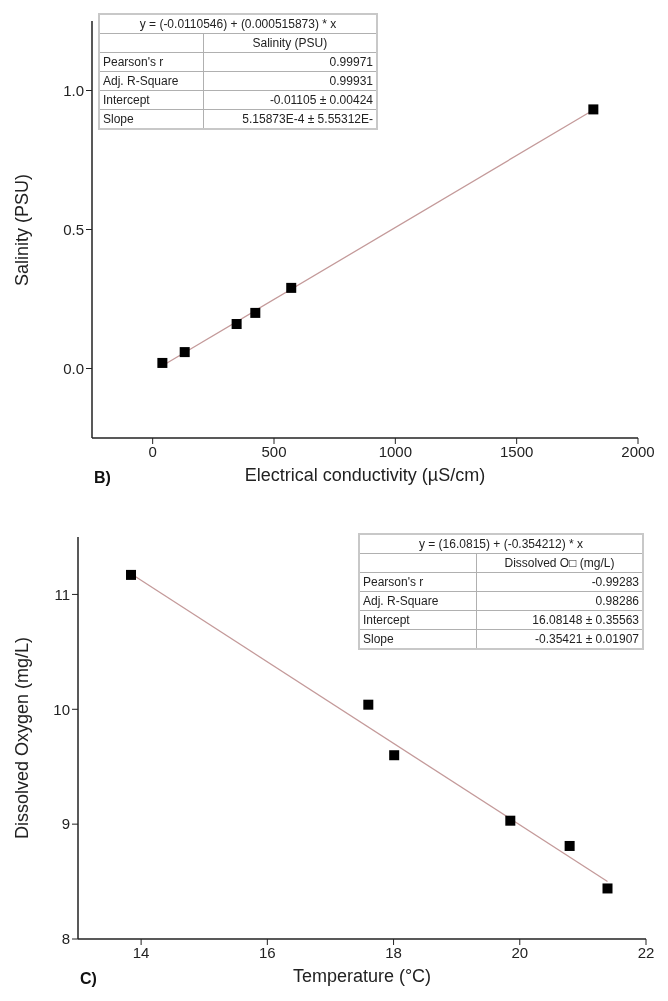 The image size is (668, 1001). What do you see at coordinates (516, 451) in the screenshot?
I see `x-tick-label: 1500` at bounding box center [516, 451].